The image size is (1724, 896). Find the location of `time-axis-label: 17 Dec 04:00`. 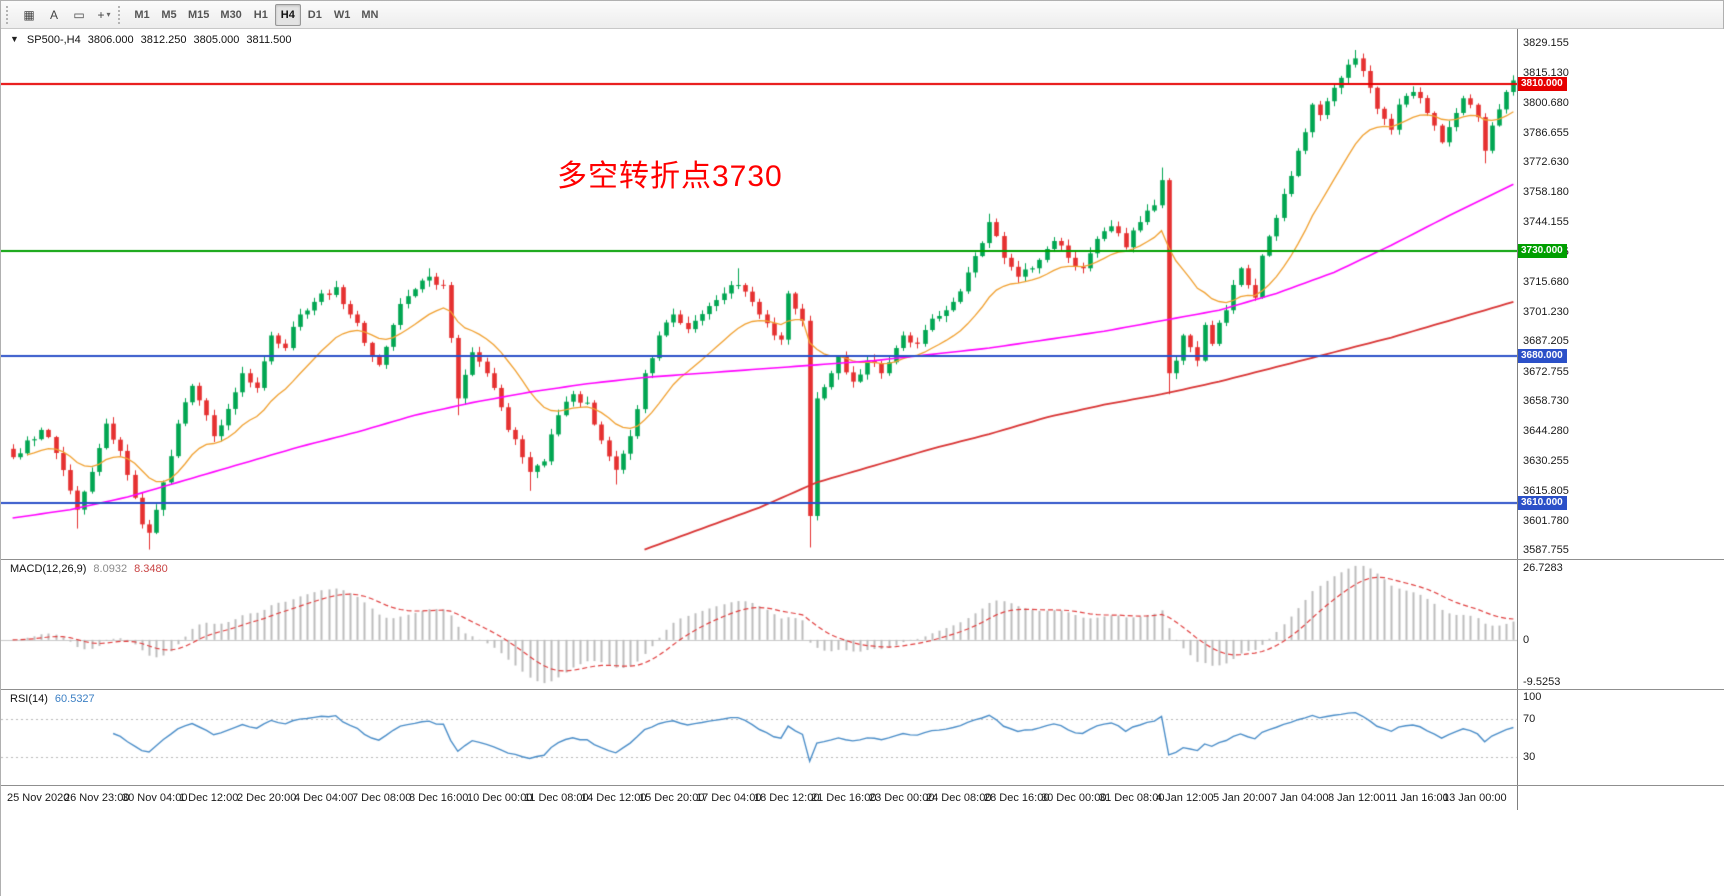

time-axis-label: 17 Dec 04:00 is located at coordinates (729, 798).